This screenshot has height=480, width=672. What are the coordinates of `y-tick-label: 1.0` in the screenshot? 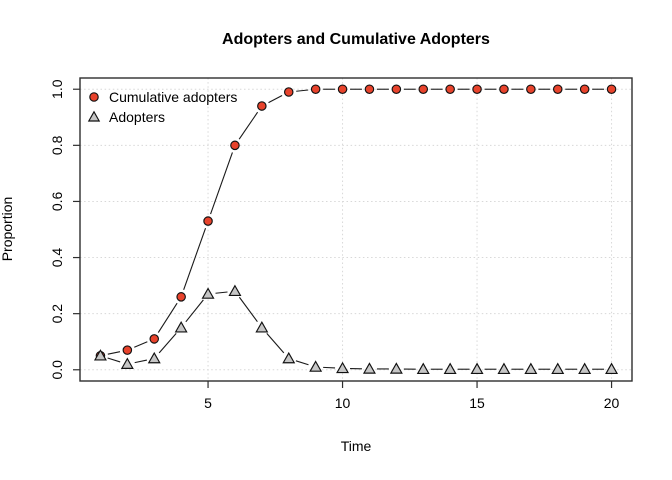 It's located at (57, 89).